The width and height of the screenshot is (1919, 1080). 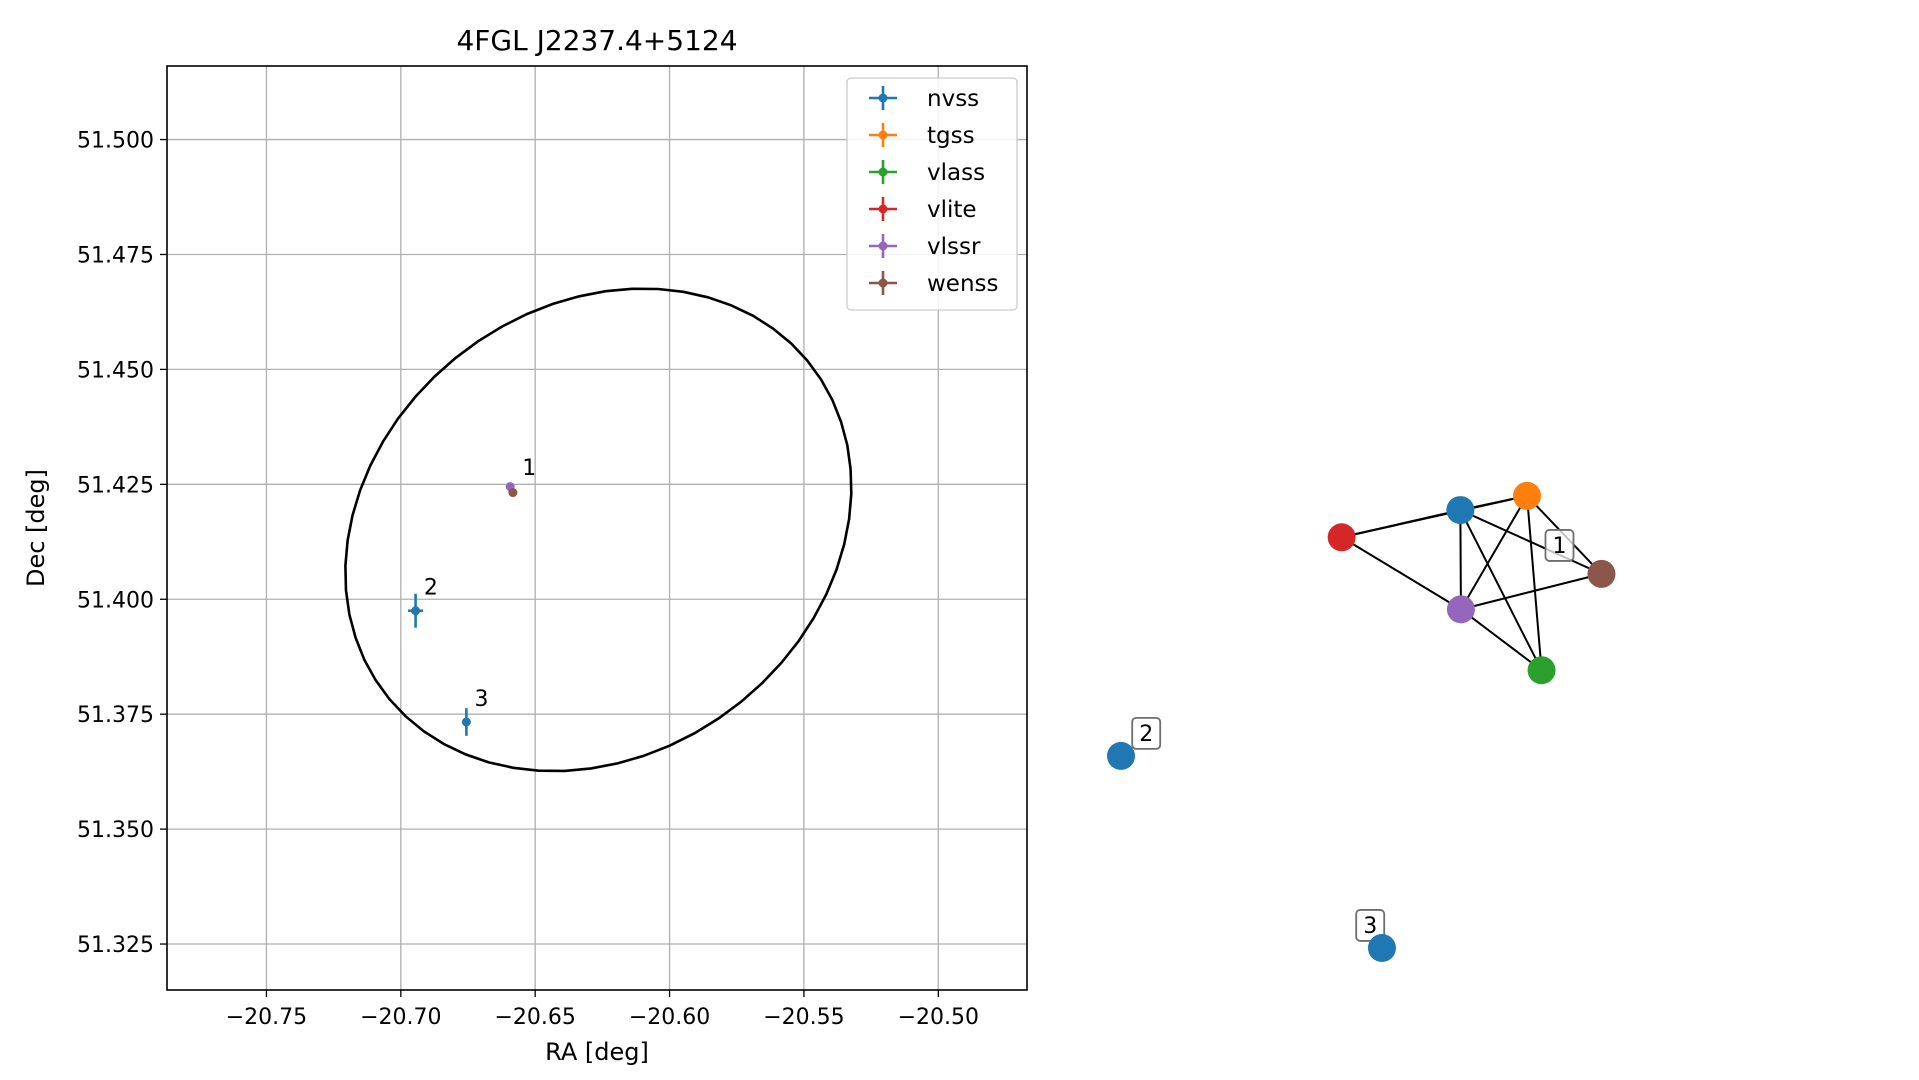 I want to click on network-node-vlass, so click(x=1541, y=670).